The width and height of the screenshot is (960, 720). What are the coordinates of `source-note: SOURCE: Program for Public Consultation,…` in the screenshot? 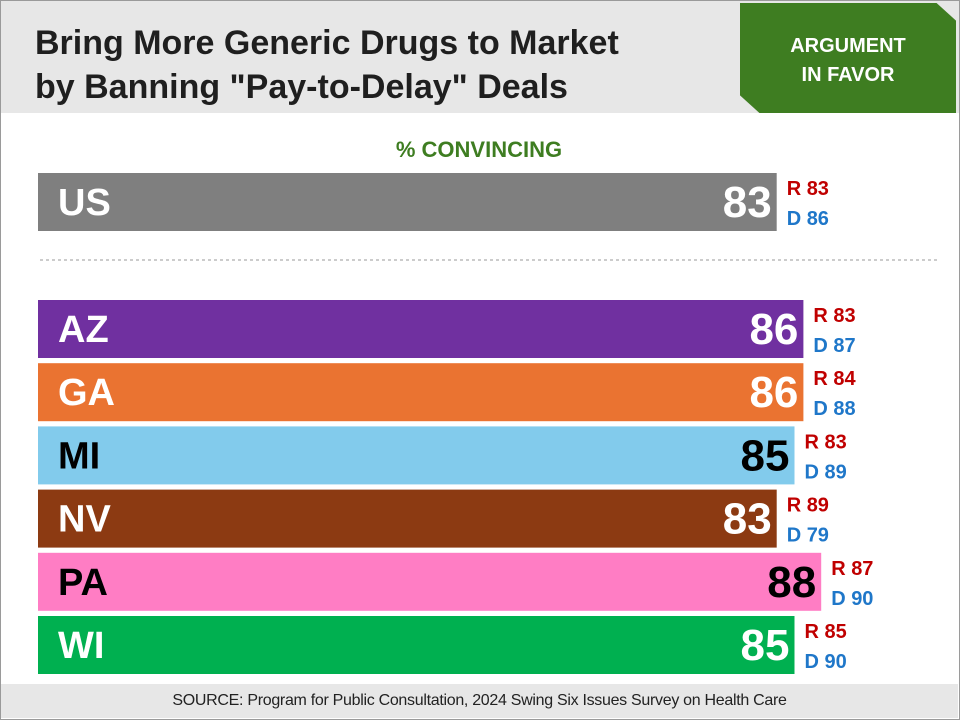 It's located at (479, 700).